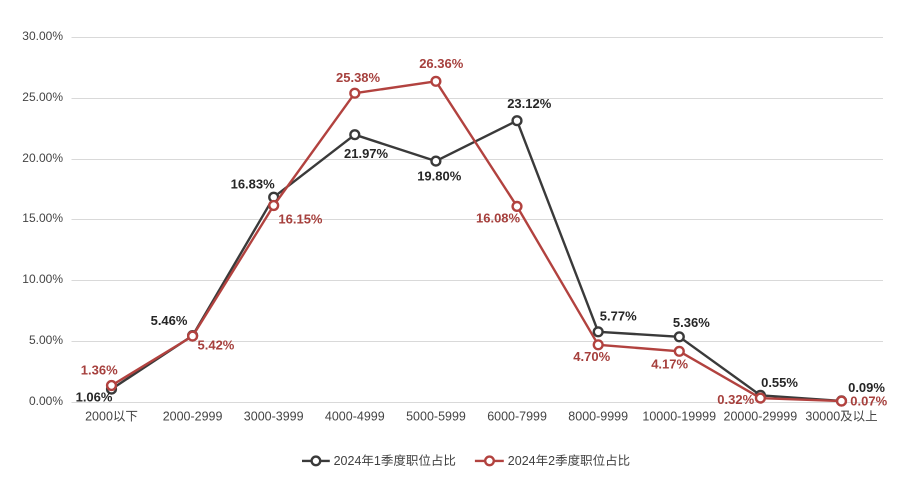  Describe the element at coordinates (99, 370) in the screenshot. I see `svg-text: 1.36%` at that location.